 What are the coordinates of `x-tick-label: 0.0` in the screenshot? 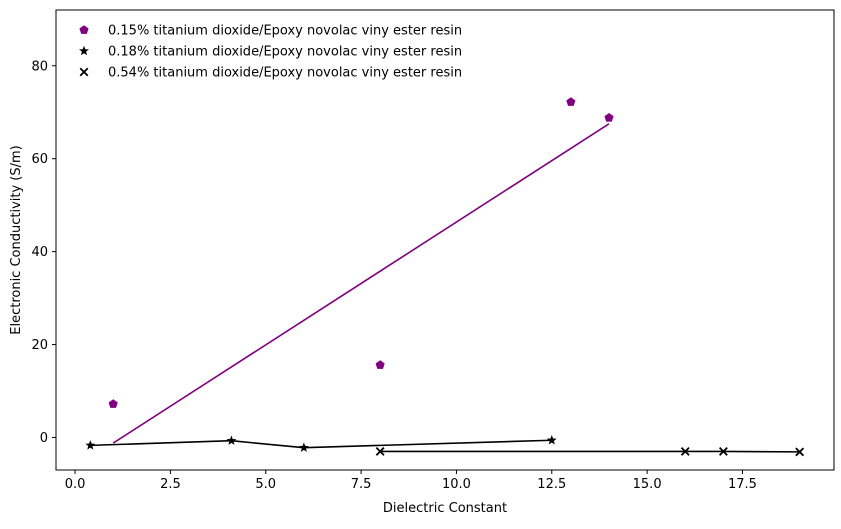 It's located at (75, 484).